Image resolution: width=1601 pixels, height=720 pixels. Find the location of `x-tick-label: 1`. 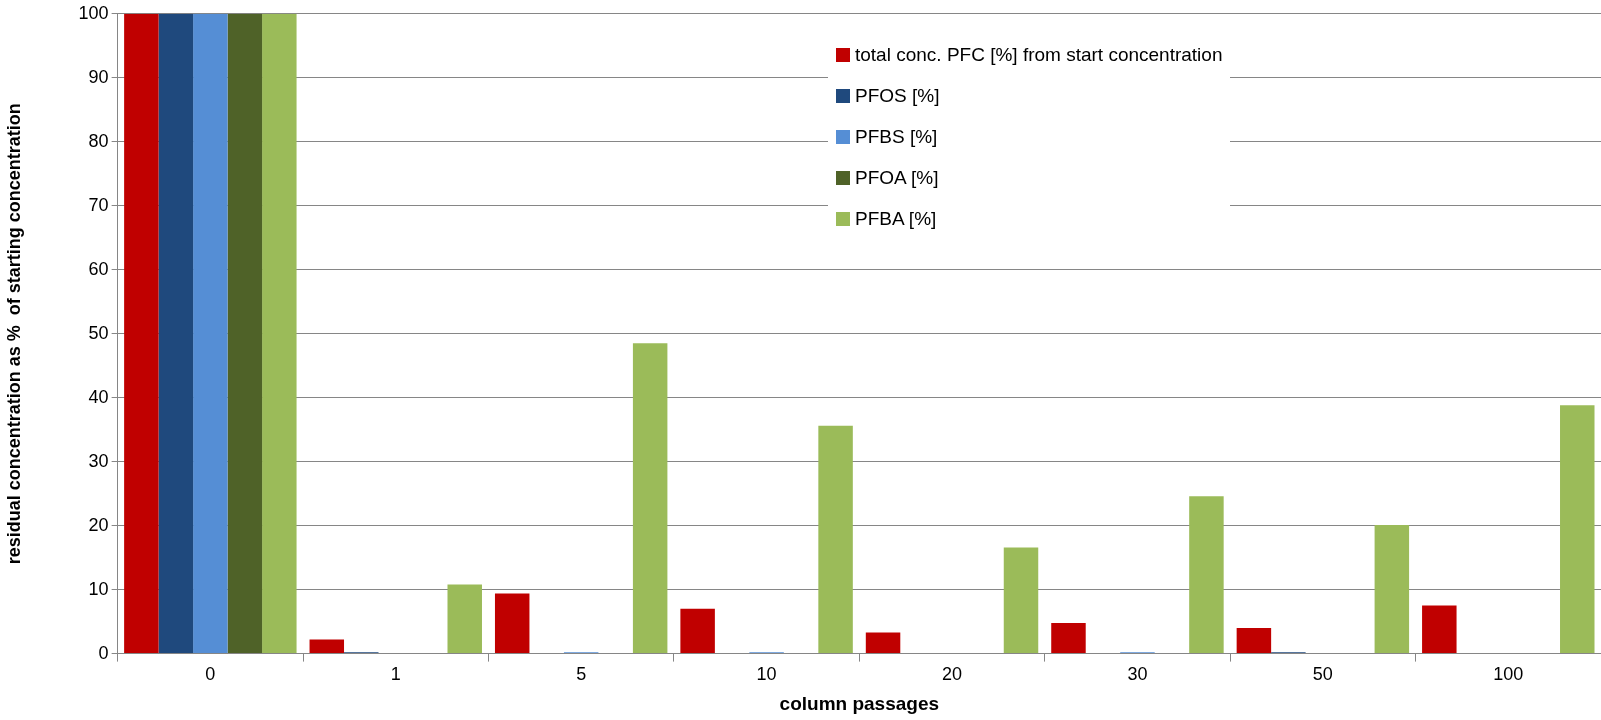

x-tick-label: 1 is located at coordinates (395, 674).